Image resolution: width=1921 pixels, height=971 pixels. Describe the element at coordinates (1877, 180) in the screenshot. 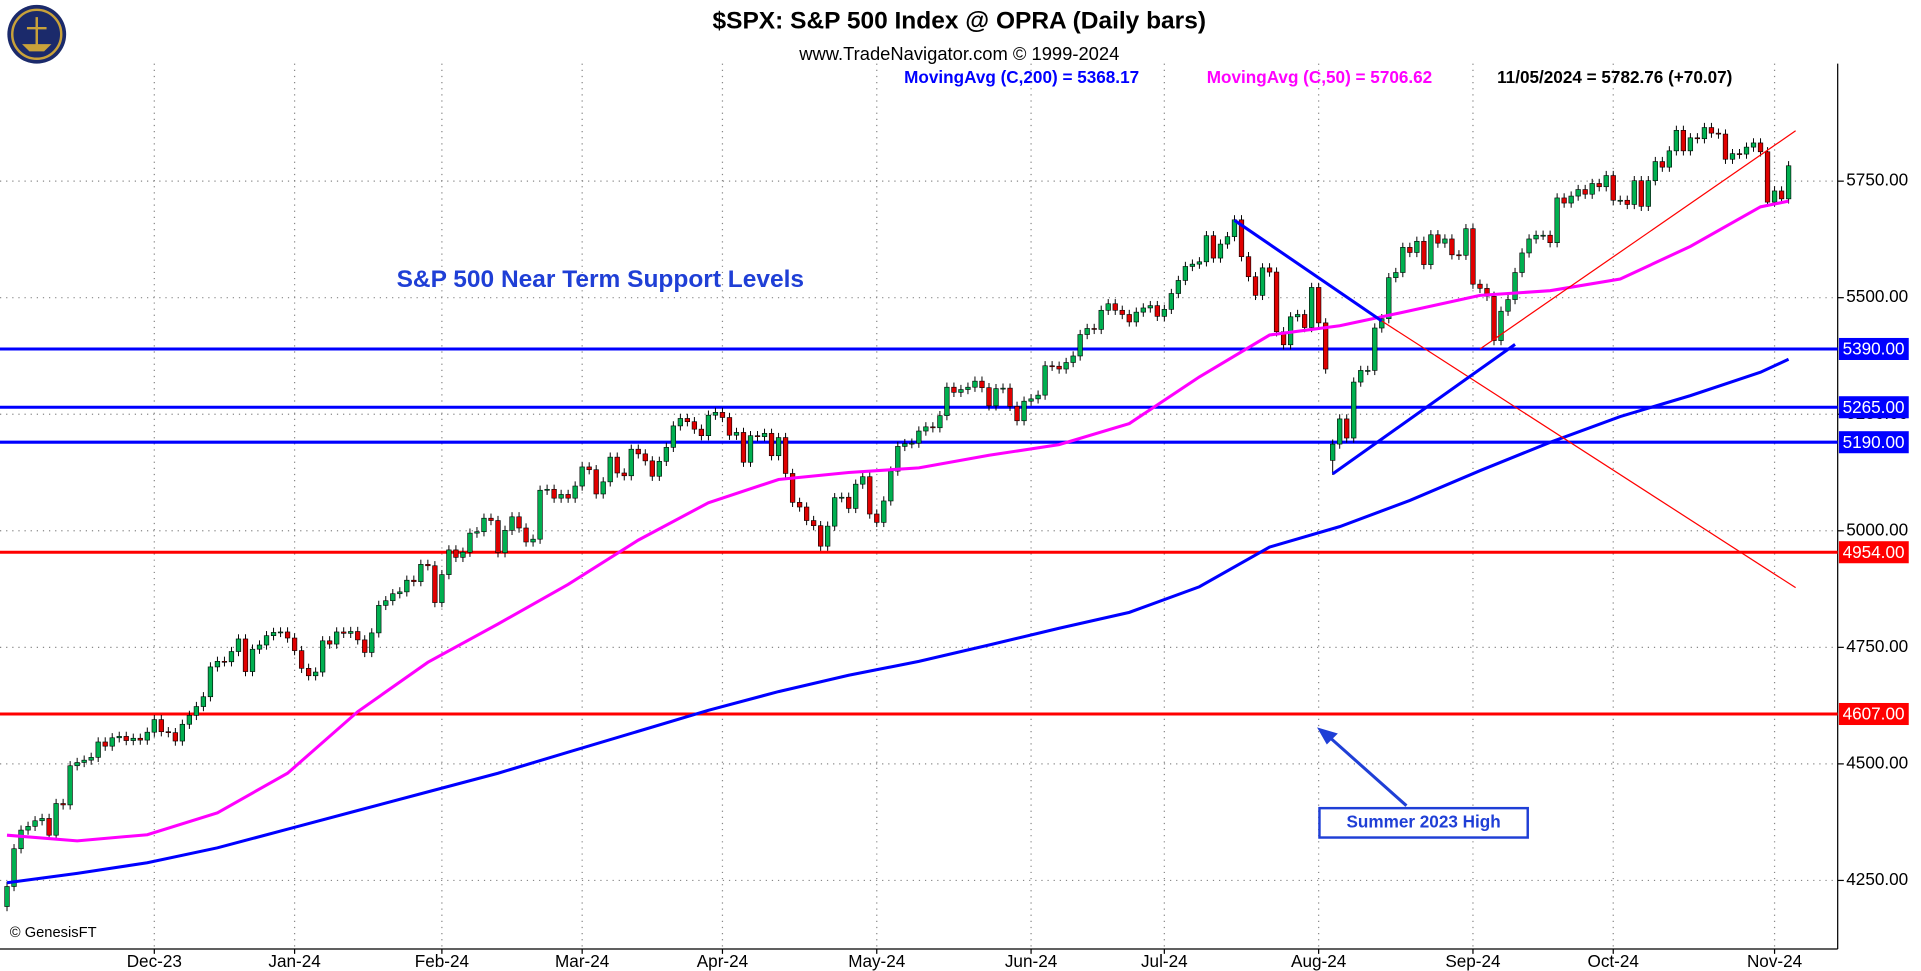

I see `y-tick-label: 5750.00` at that location.